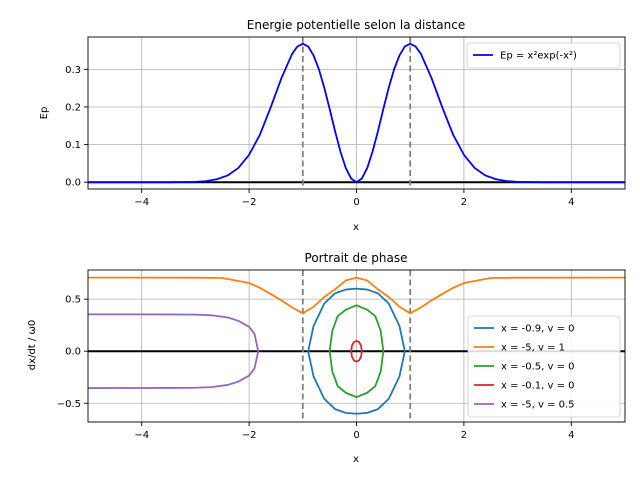 Image resolution: width=640 pixels, height=480 pixels. I want to click on legend-label-0: Ep = x²exp(-x²), so click(538, 56).